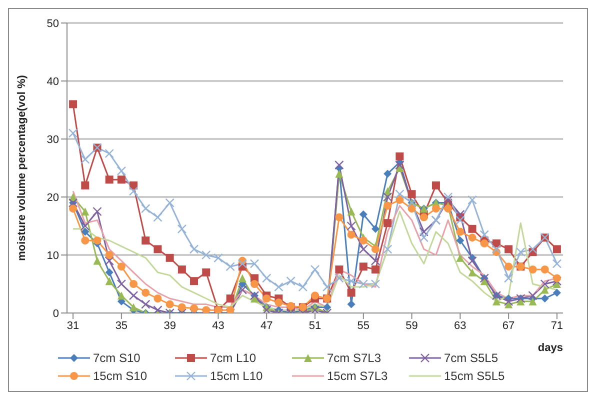 This screenshot has width=596, height=400. Describe the element at coordinates (412, 326) in the screenshot. I see `x-tick-label: 59` at that location.